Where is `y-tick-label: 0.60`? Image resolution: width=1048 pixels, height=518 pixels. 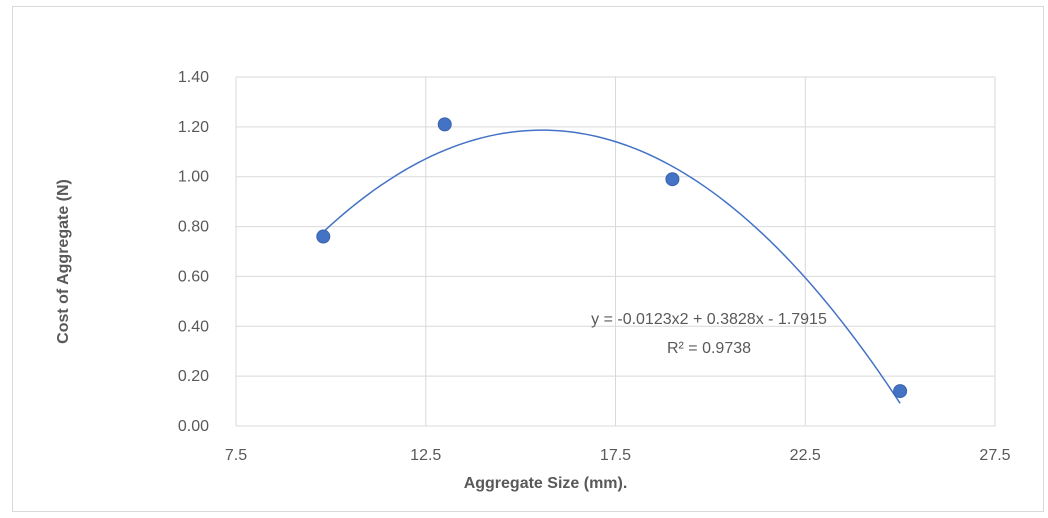
y-tick-label: 0.60 is located at coordinates (193, 276).